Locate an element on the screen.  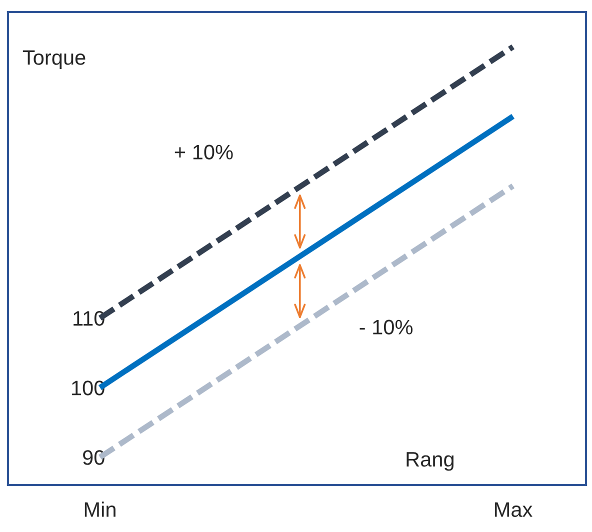
annotation: + 10% is located at coordinates (203, 152).